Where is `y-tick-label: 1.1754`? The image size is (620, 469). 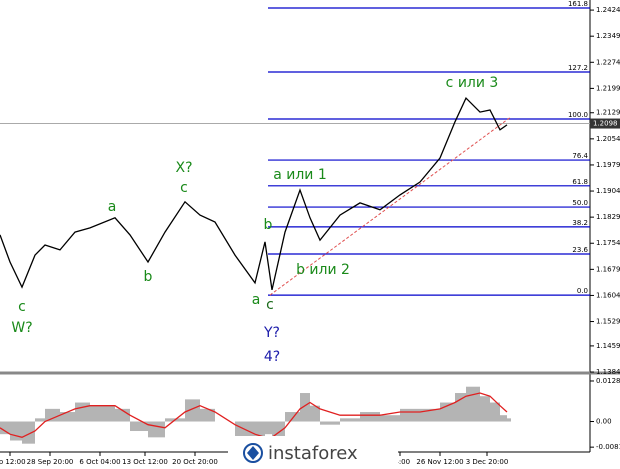 y-tick-label: 1.1754 is located at coordinates (608, 243).